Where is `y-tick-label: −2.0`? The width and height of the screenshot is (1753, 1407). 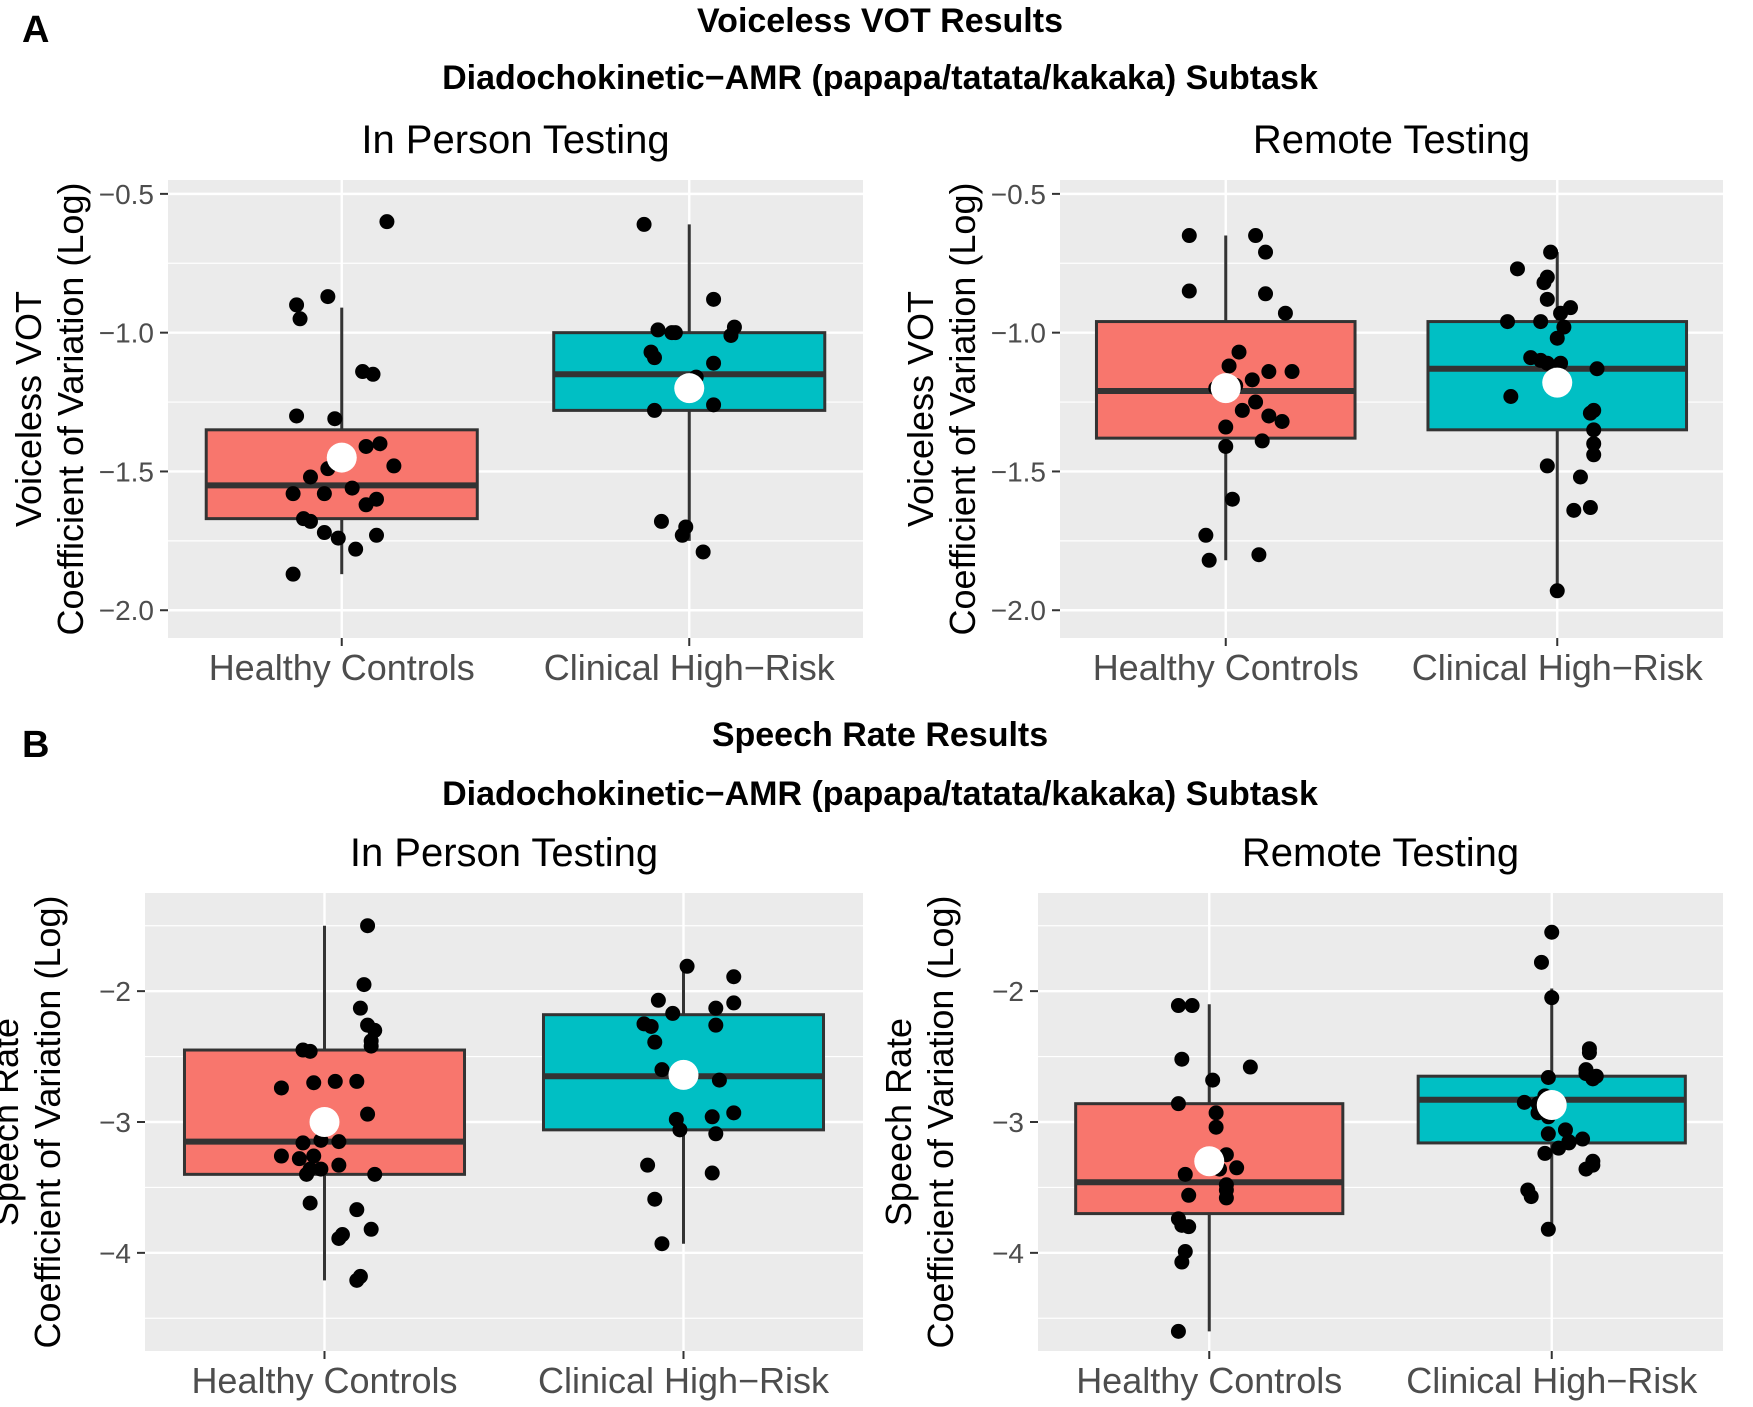 y-tick-label: −2.0 is located at coordinates (126, 610).